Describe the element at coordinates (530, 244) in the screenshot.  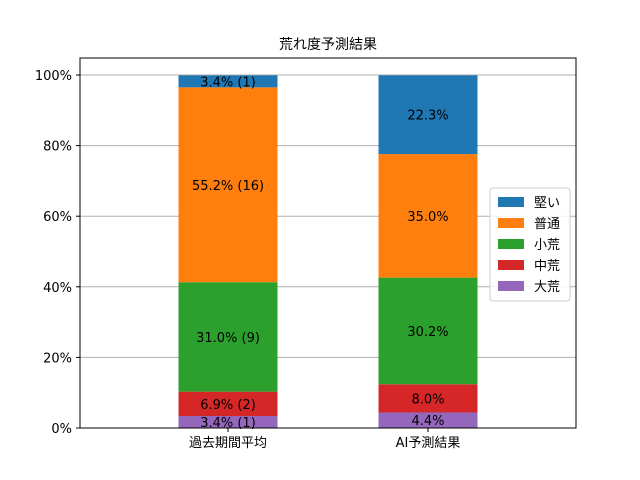
I see `legend-box` at that location.